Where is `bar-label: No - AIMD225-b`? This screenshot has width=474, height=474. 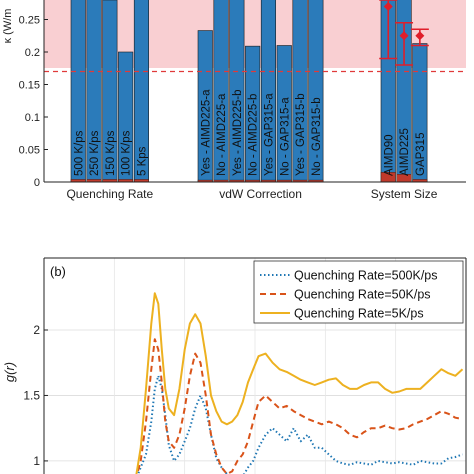 bar-label: No - AIMD225-b is located at coordinates (254, 135).